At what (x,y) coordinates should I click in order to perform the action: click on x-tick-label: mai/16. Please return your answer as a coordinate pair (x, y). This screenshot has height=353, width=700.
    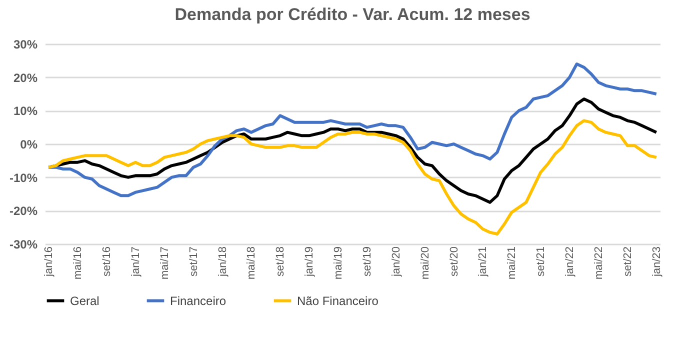
    Looking at the image, I should click on (78, 263).